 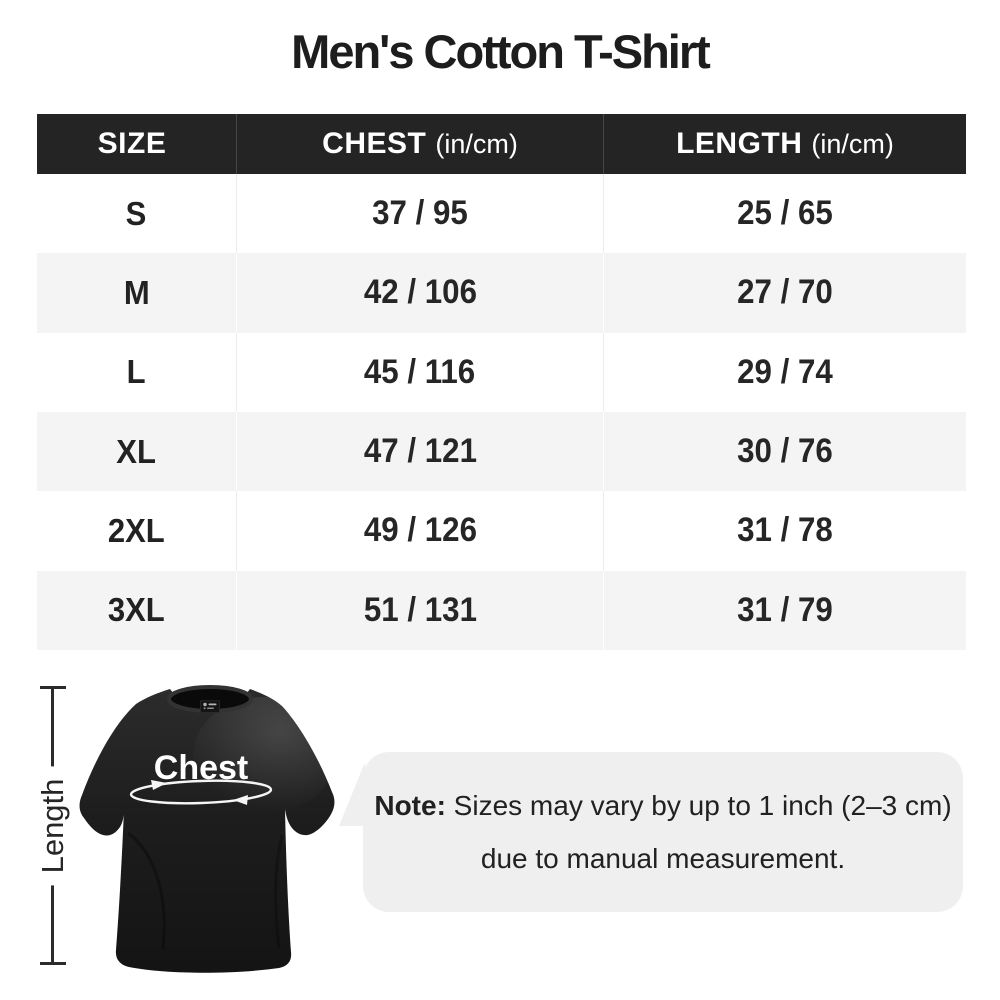 What do you see at coordinates (420, 531) in the screenshot?
I see `chest-cell-2xl: 49 / 126` at bounding box center [420, 531].